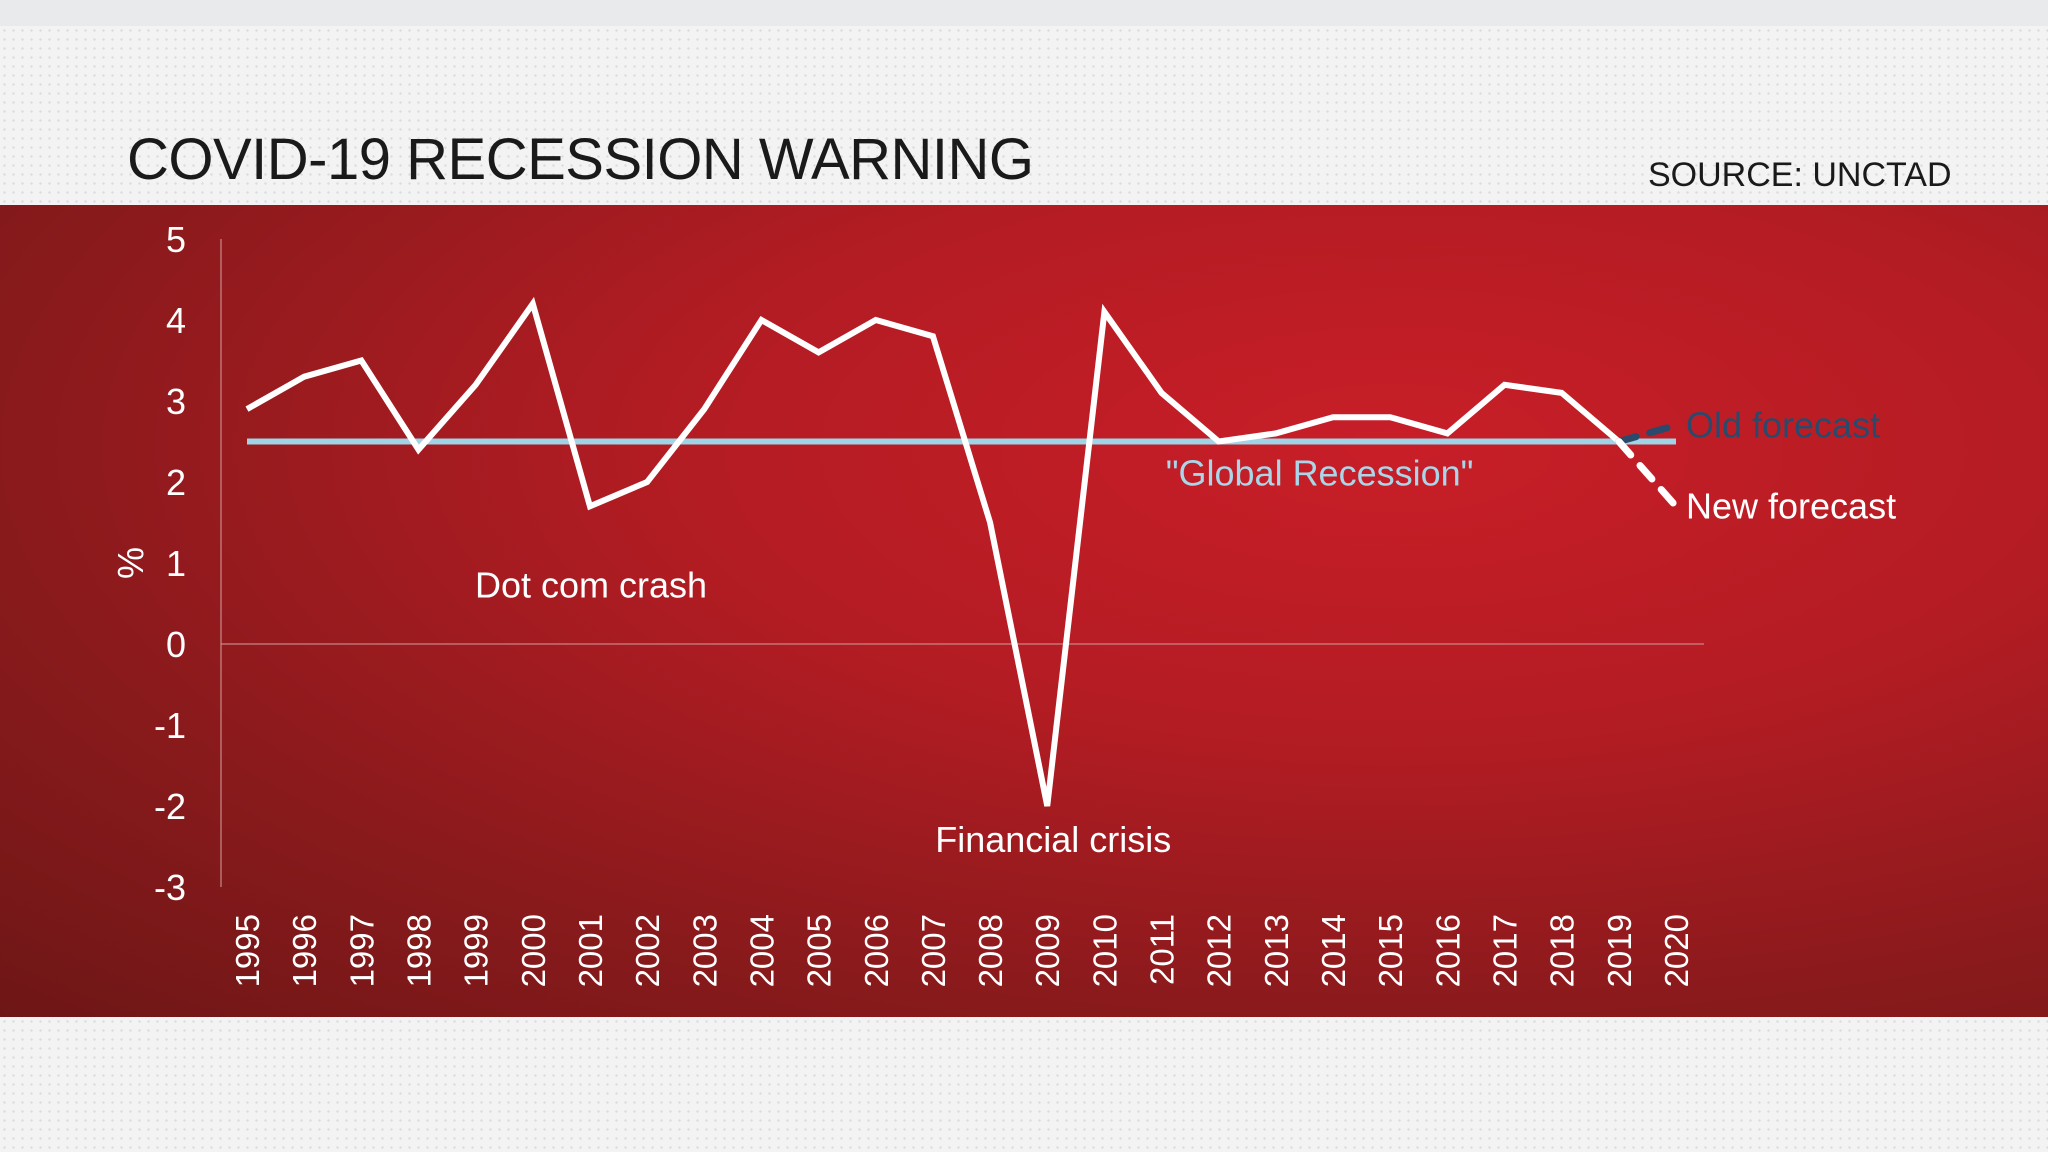 The image size is (2048, 1152). Describe the element at coordinates (591, 584) in the screenshot. I see `dot-com-crash-annotation: Dot com crash` at that location.